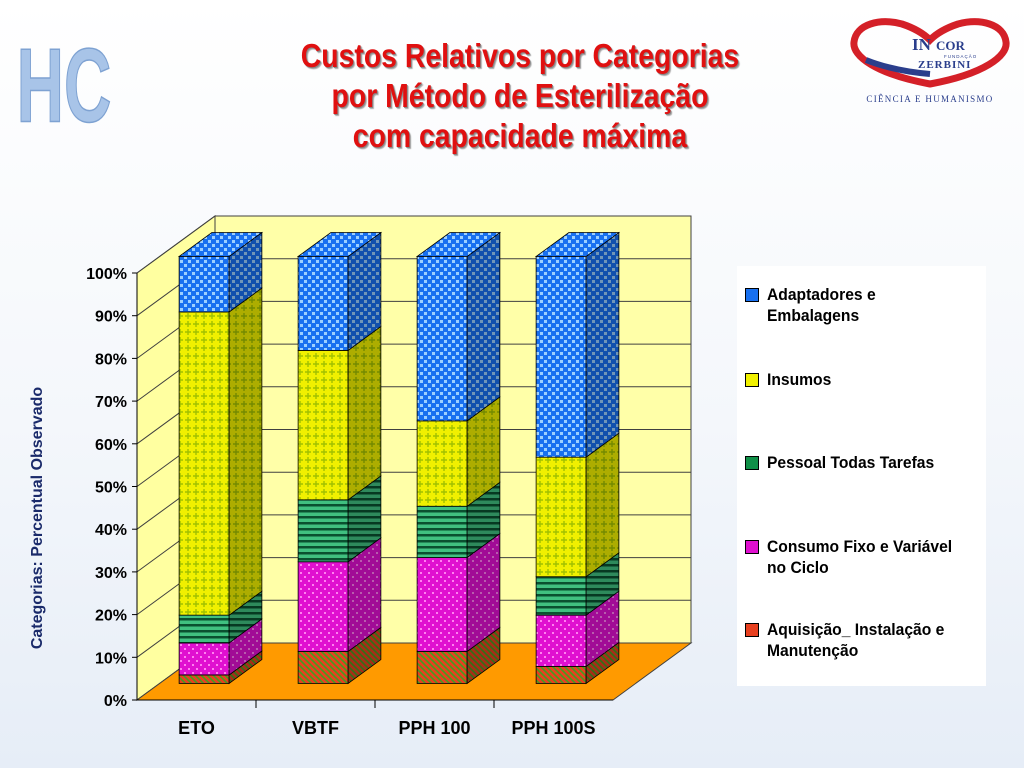 The width and height of the screenshot is (1024, 768). Describe the element at coordinates (799, 379) in the screenshot. I see `legend-label: Insumos` at that location.